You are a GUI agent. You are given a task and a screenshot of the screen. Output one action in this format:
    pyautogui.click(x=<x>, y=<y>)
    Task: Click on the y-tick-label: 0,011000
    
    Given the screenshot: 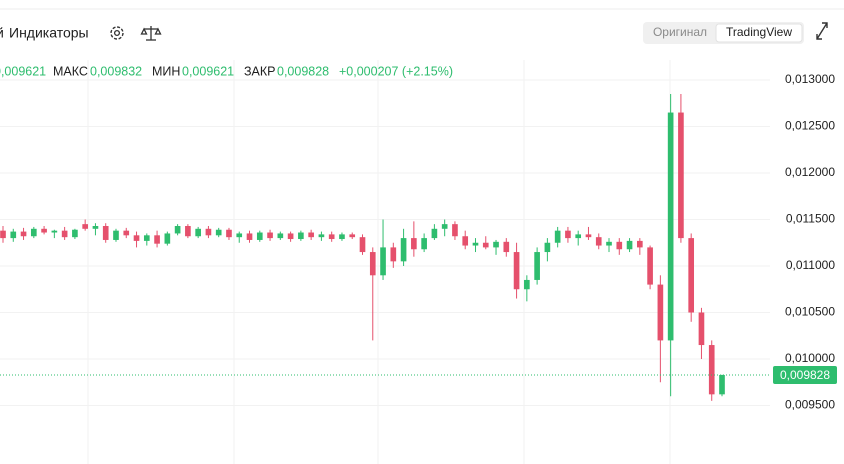 What is the action you would take?
    pyautogui.click(x=810, y=265)
    